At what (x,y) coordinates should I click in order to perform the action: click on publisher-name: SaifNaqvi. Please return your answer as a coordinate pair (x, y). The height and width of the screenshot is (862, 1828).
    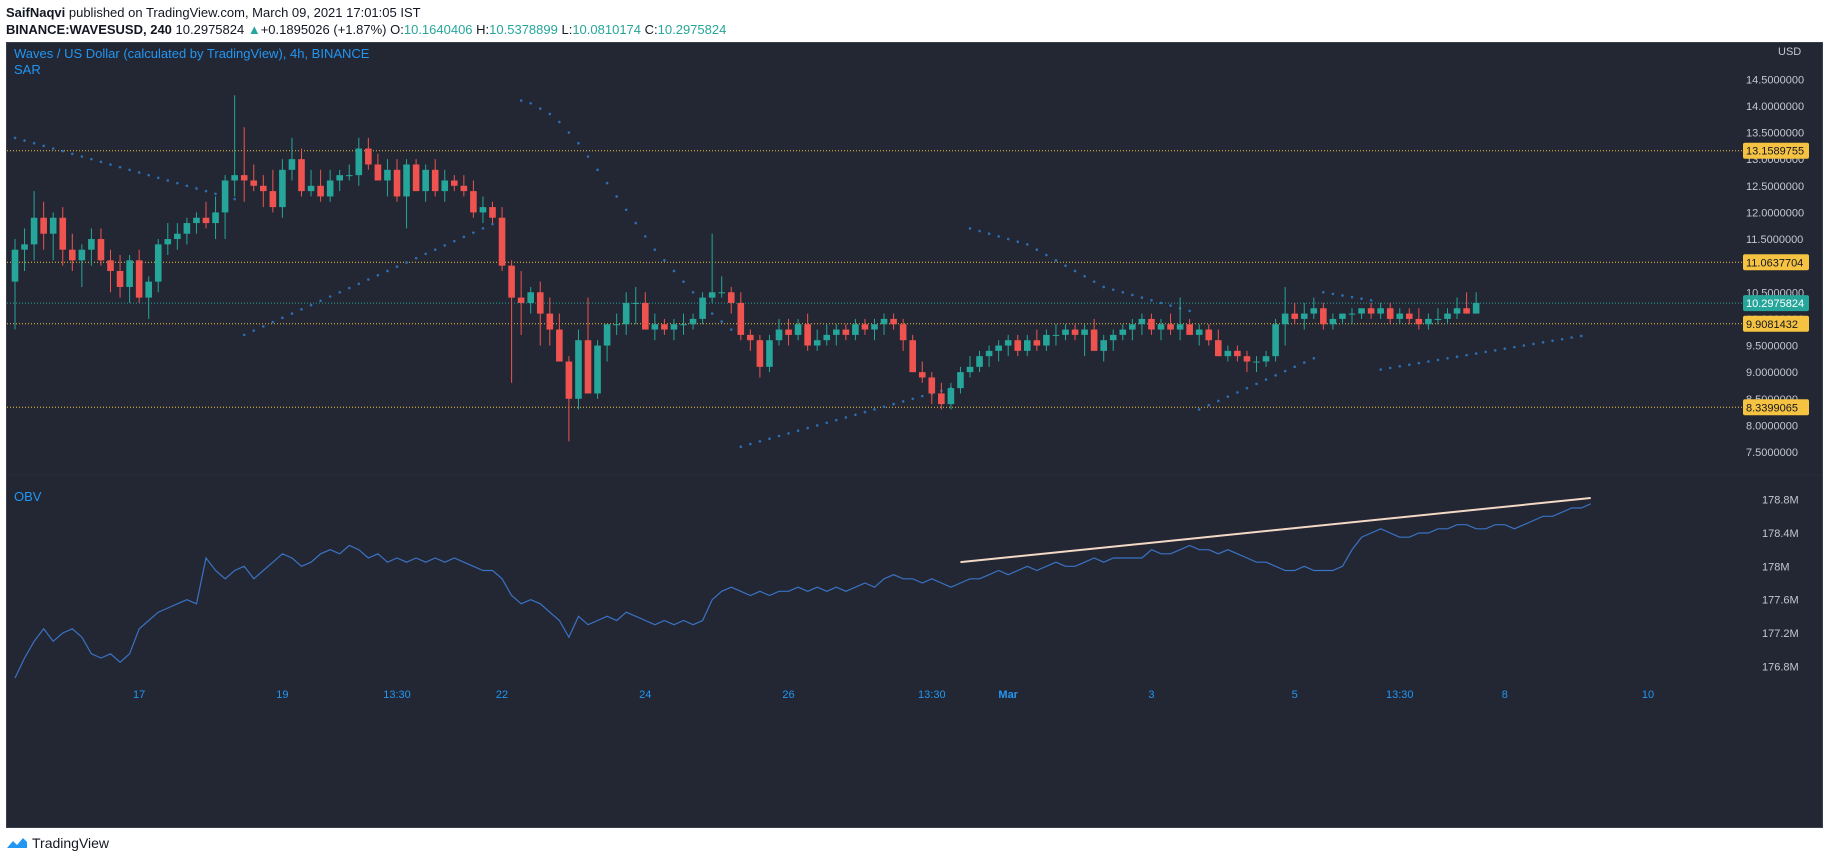
    Looking at the image, I should click on (36, 12).